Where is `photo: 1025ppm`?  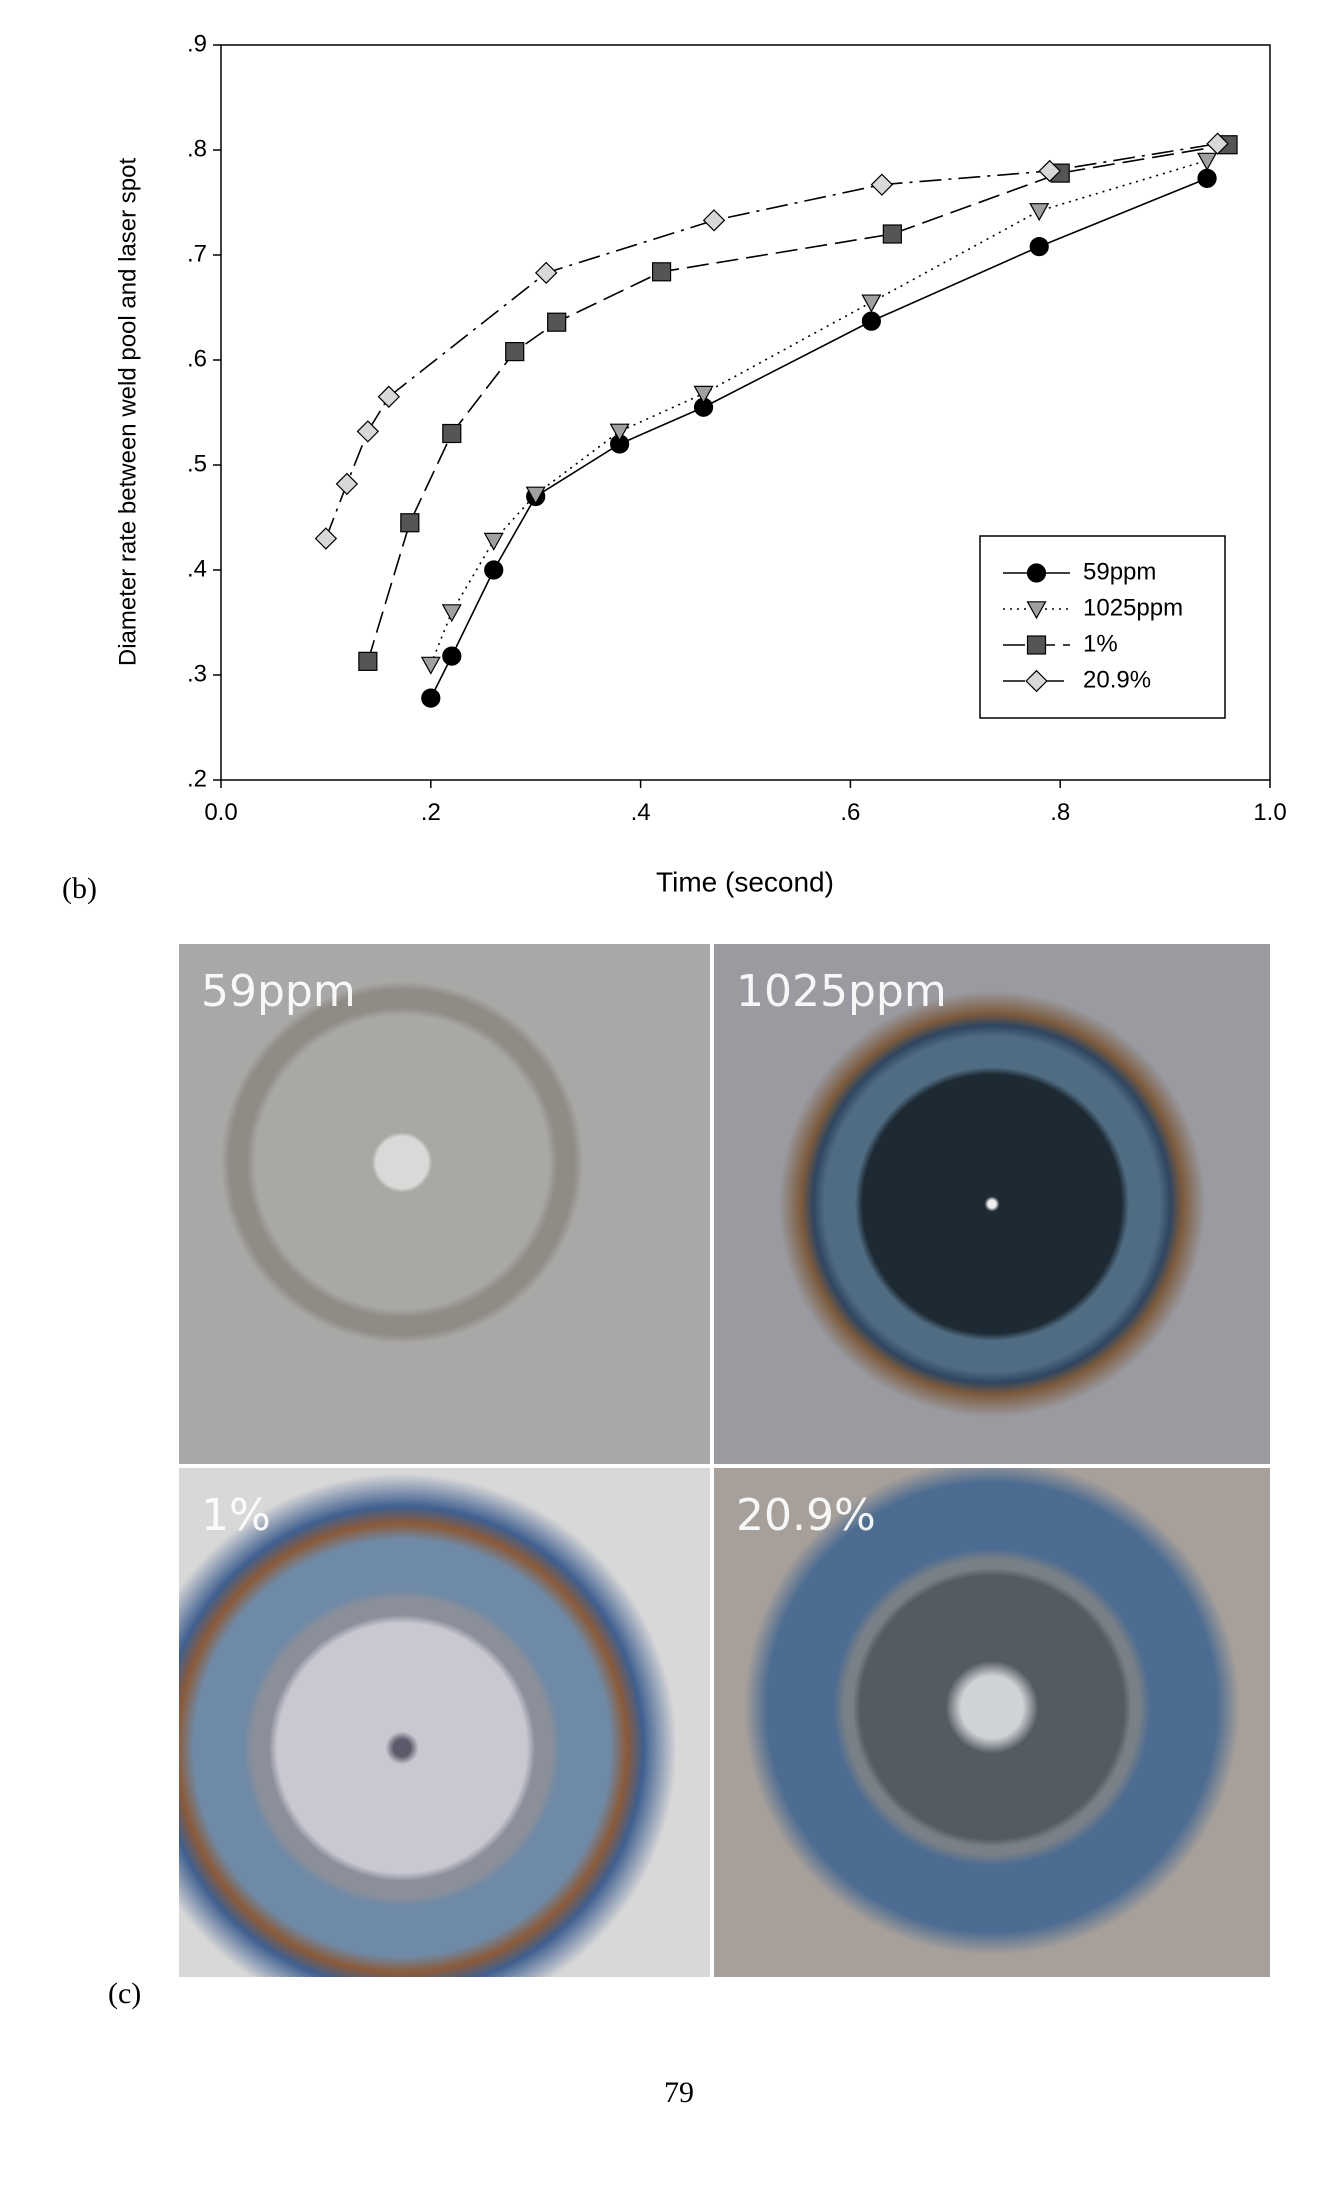
photo: 1025ppm is located at coordinates (992, 1204).